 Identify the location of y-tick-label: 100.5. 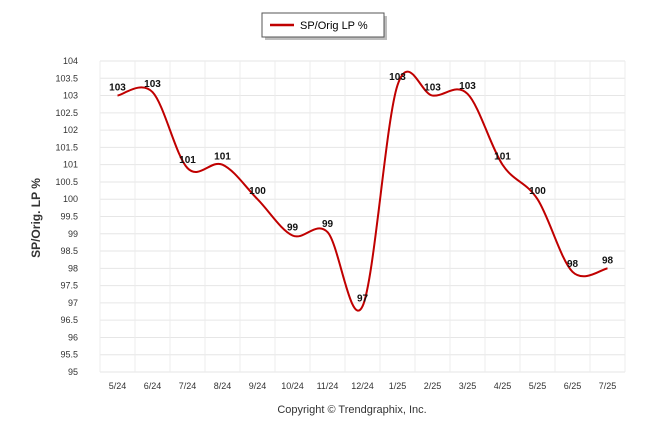
(66, 182).